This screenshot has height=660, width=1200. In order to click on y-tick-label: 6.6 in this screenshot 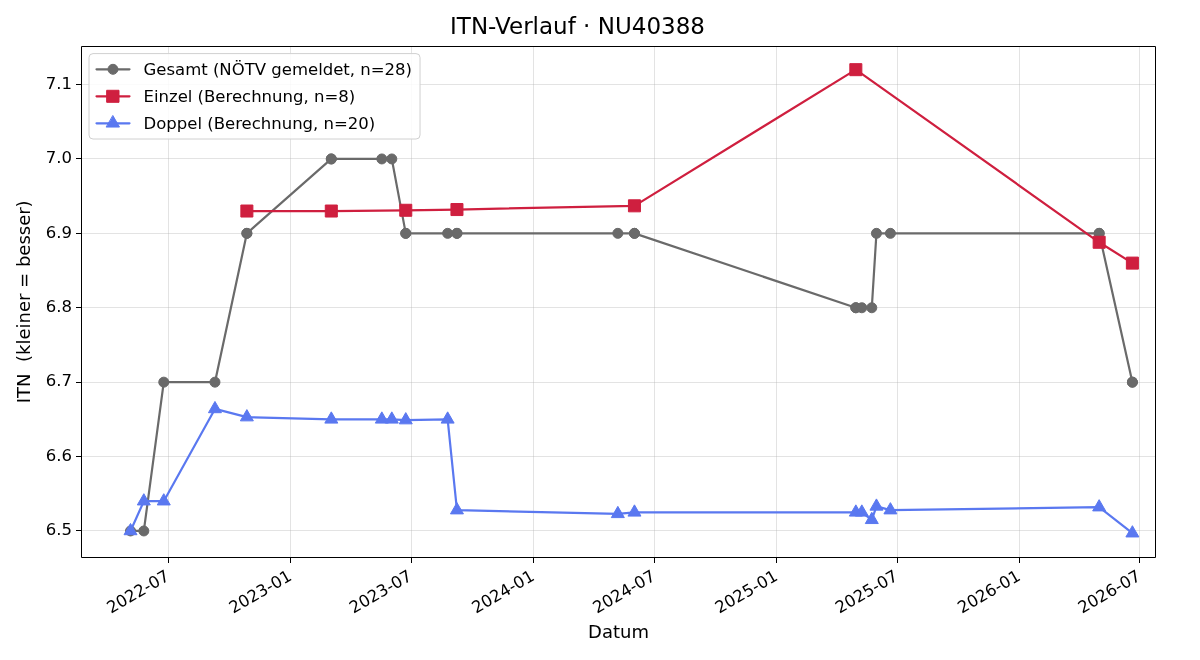, I will do `click(58, 455)`.